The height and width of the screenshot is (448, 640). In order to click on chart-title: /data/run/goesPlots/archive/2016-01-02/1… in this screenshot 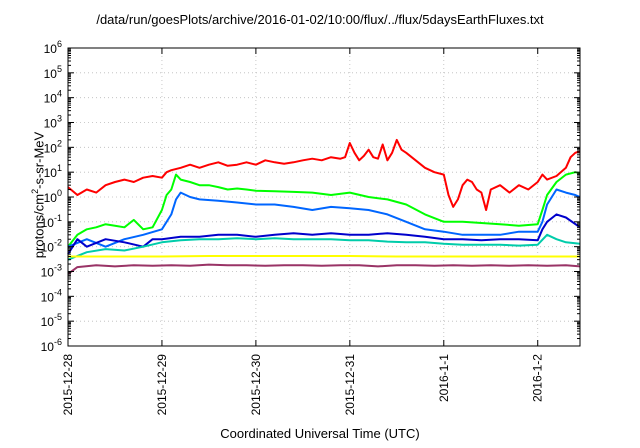, I will do `click(320, 19)`.